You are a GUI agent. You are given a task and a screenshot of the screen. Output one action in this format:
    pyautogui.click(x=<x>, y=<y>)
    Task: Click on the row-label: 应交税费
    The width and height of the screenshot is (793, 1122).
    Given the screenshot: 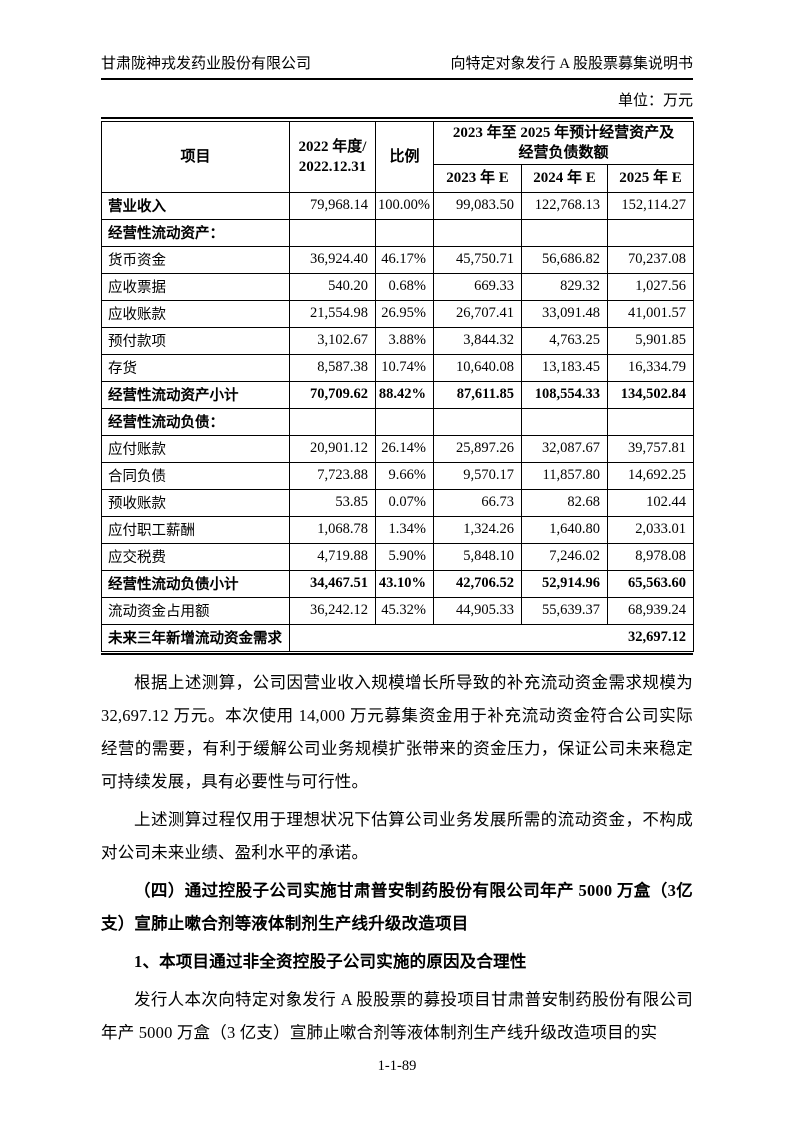 What is the action you would take?
    pyautogui.click(x=195, y=556)
    